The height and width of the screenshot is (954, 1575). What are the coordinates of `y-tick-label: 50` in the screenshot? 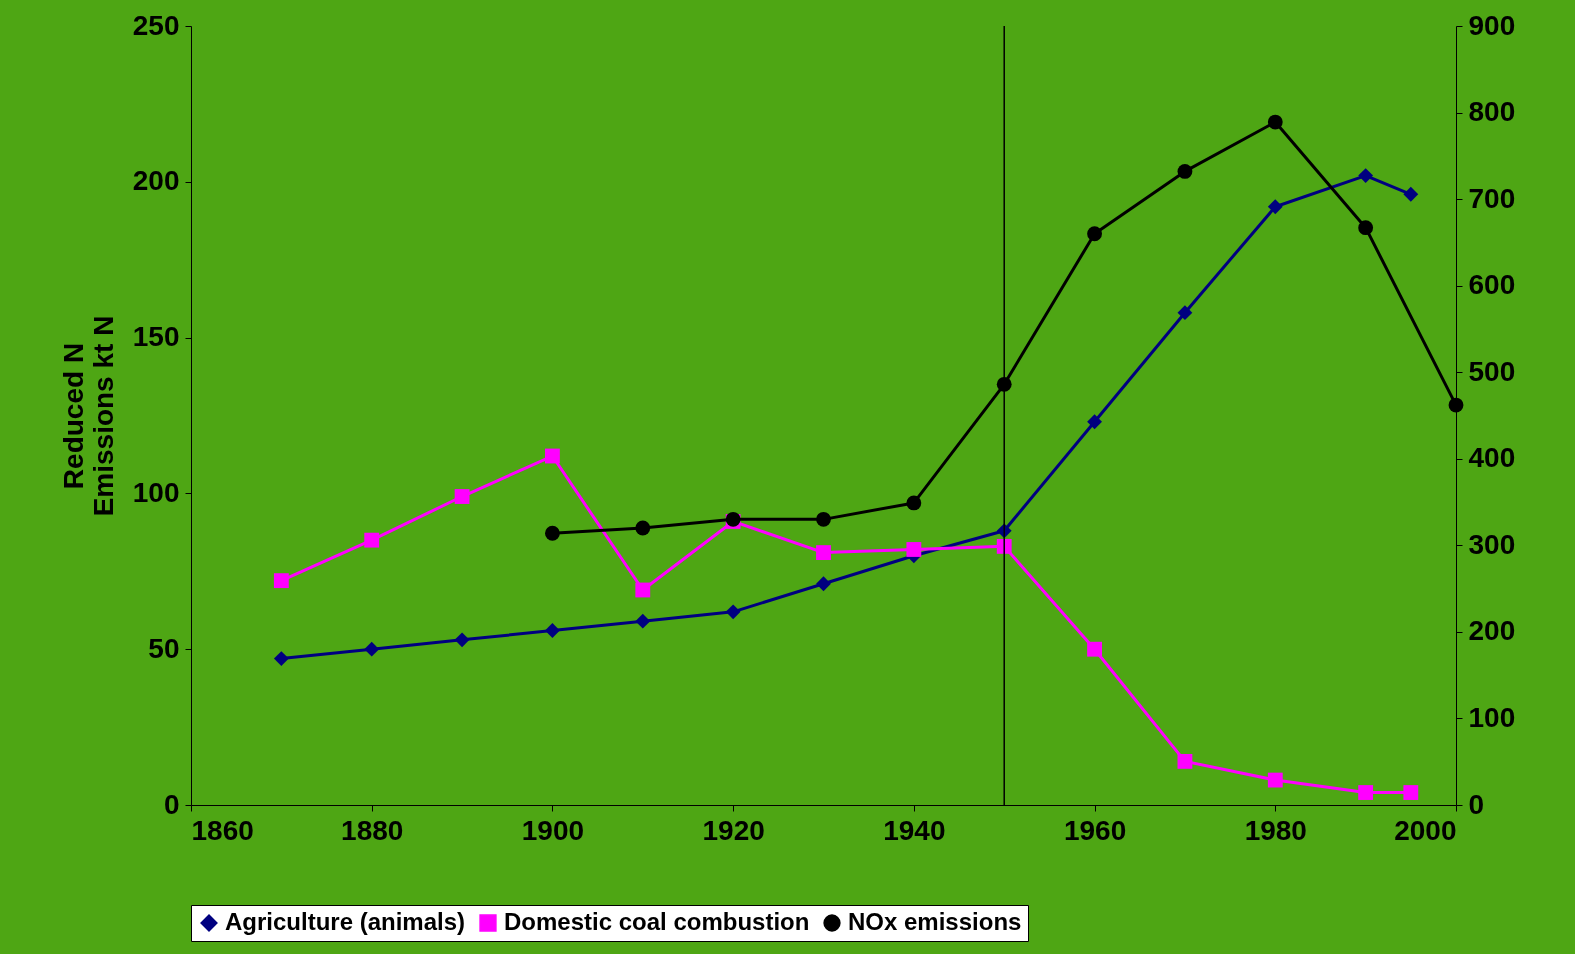 It's located at (164, 648).